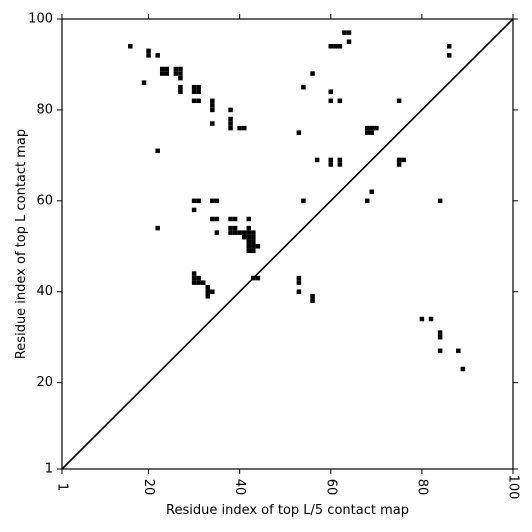 The width and height of the screenshot is (532, 532). I want to click on x-tick-label: 100, so click(513, 487).